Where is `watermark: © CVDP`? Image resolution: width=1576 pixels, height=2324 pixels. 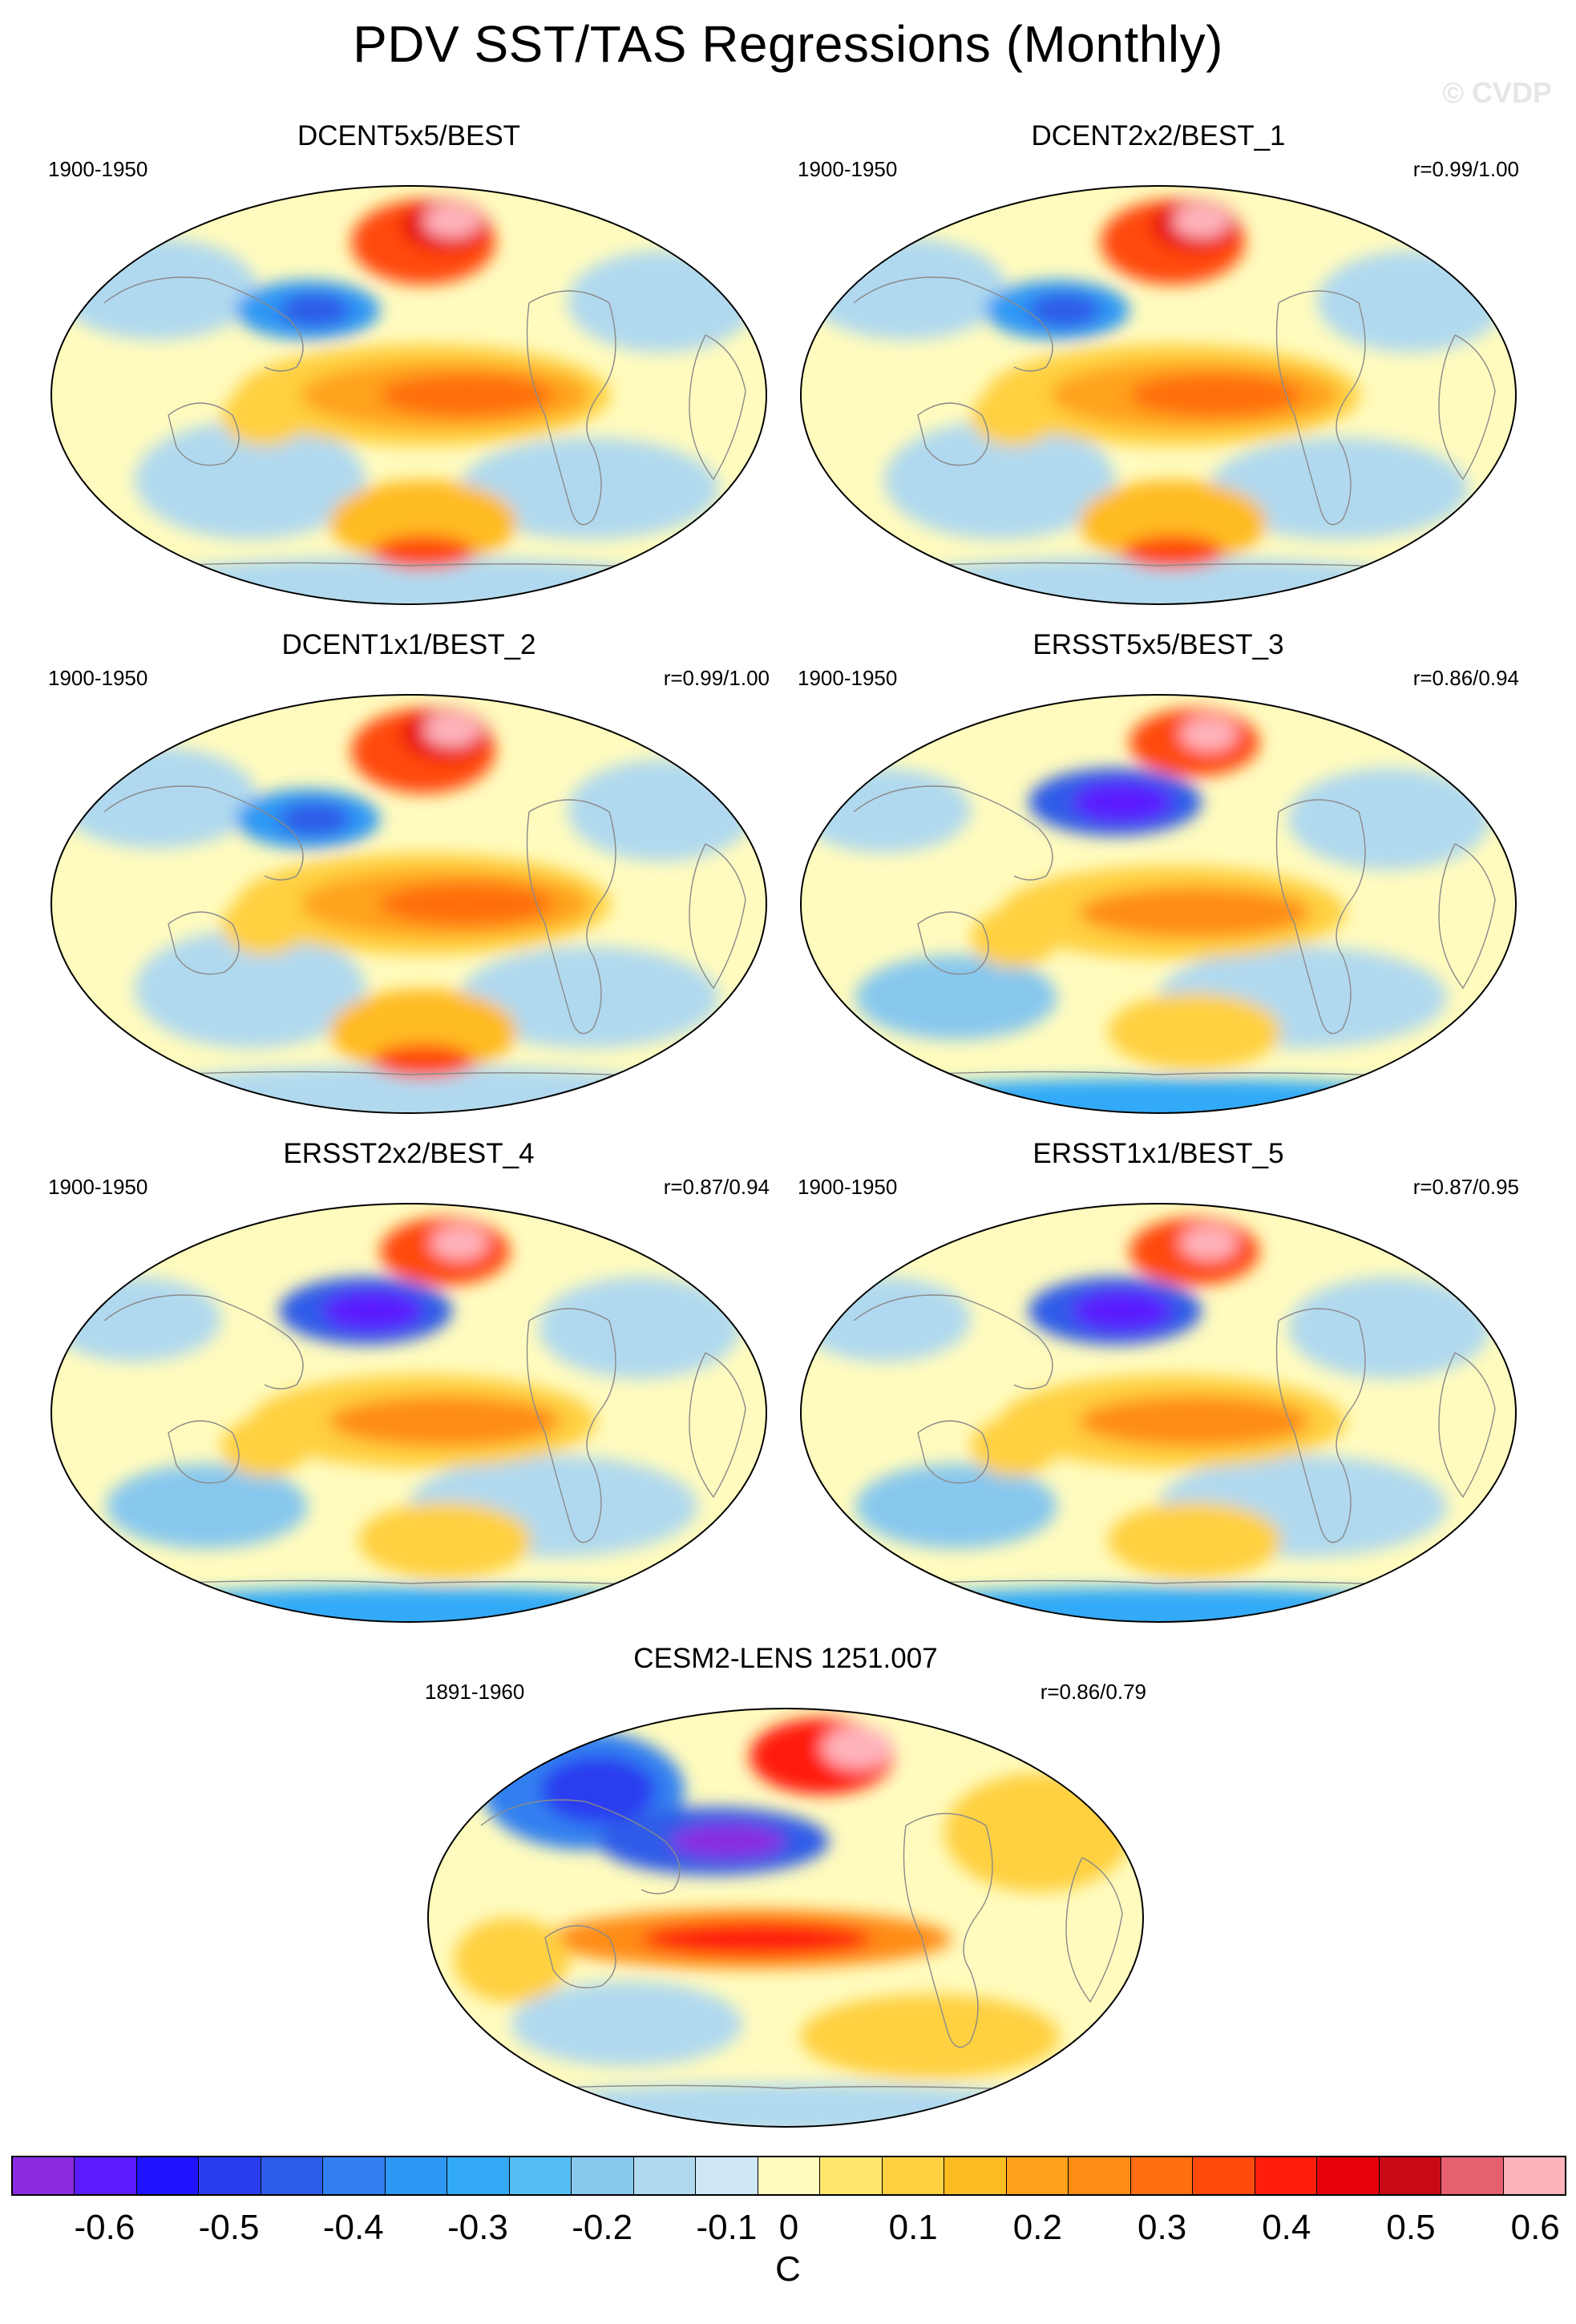 watermark: © CVDP is located at coordinates (1497, 92).